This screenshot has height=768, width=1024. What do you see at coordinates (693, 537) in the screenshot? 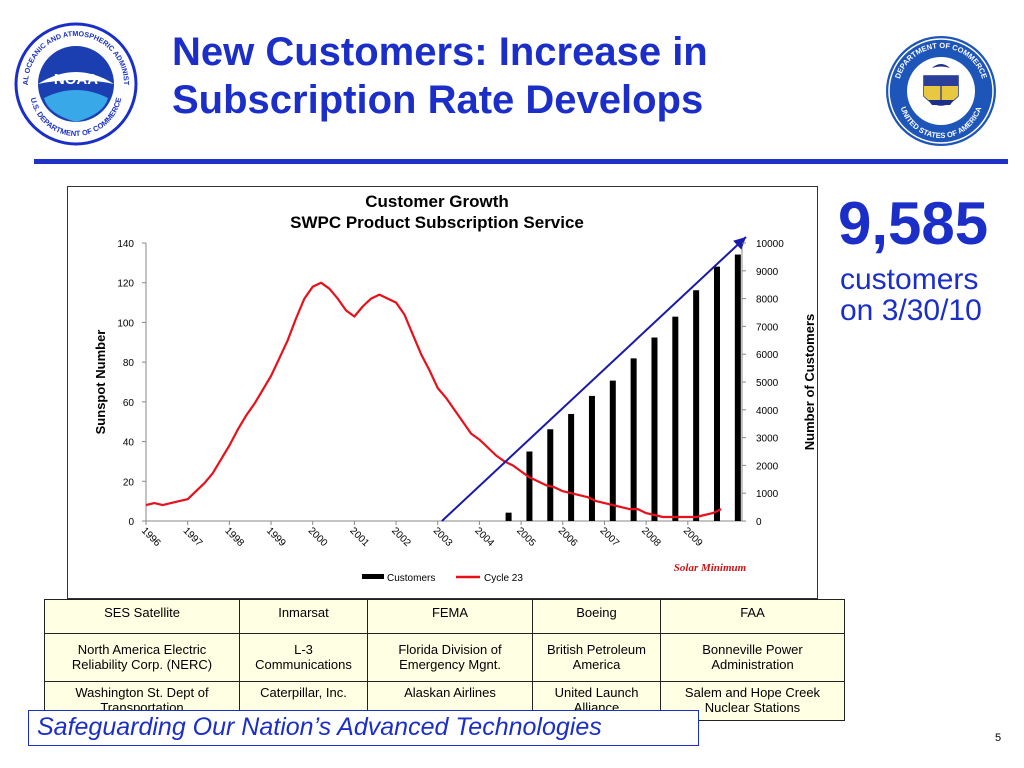
I see `x-tick-label: 2009` at bounding box center [693, 537].